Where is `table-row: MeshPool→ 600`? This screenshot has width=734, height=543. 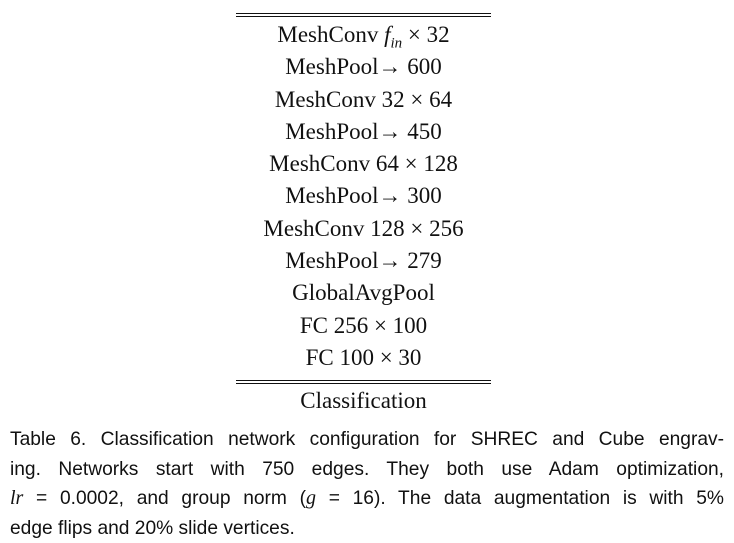
table-row: MeshPool→ 600 is located at coordinates (363, 67).